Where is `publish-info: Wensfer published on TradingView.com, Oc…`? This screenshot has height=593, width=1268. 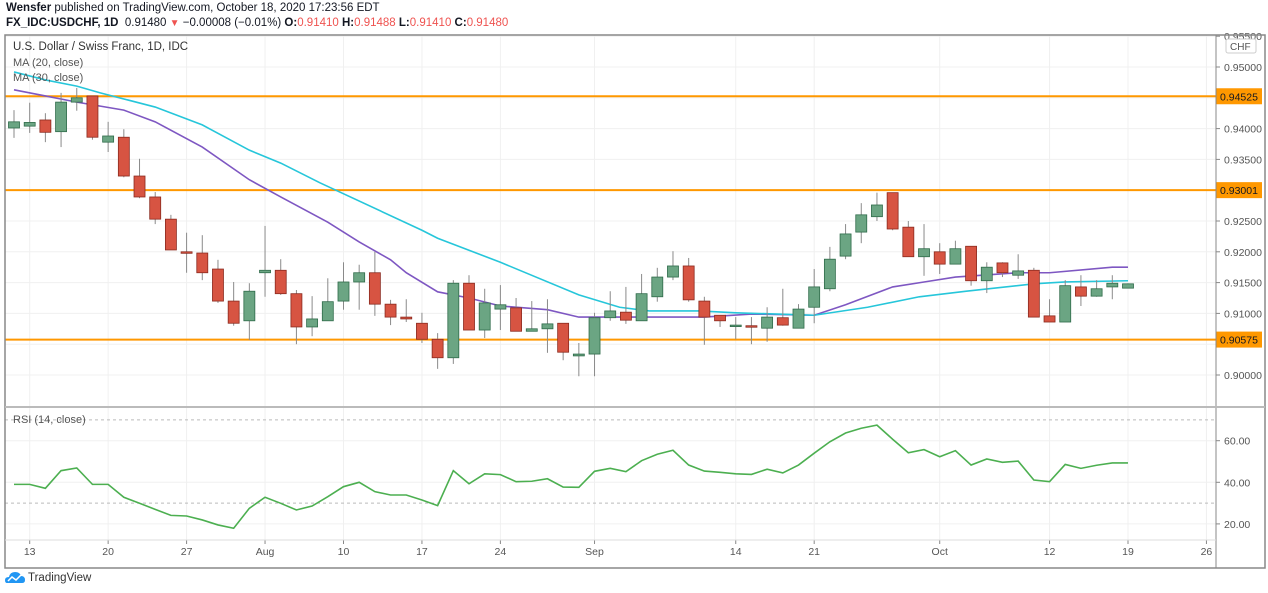
publish-info: Wensfer published on TradingView.com, Oc… is located at coordinates (193, 8).